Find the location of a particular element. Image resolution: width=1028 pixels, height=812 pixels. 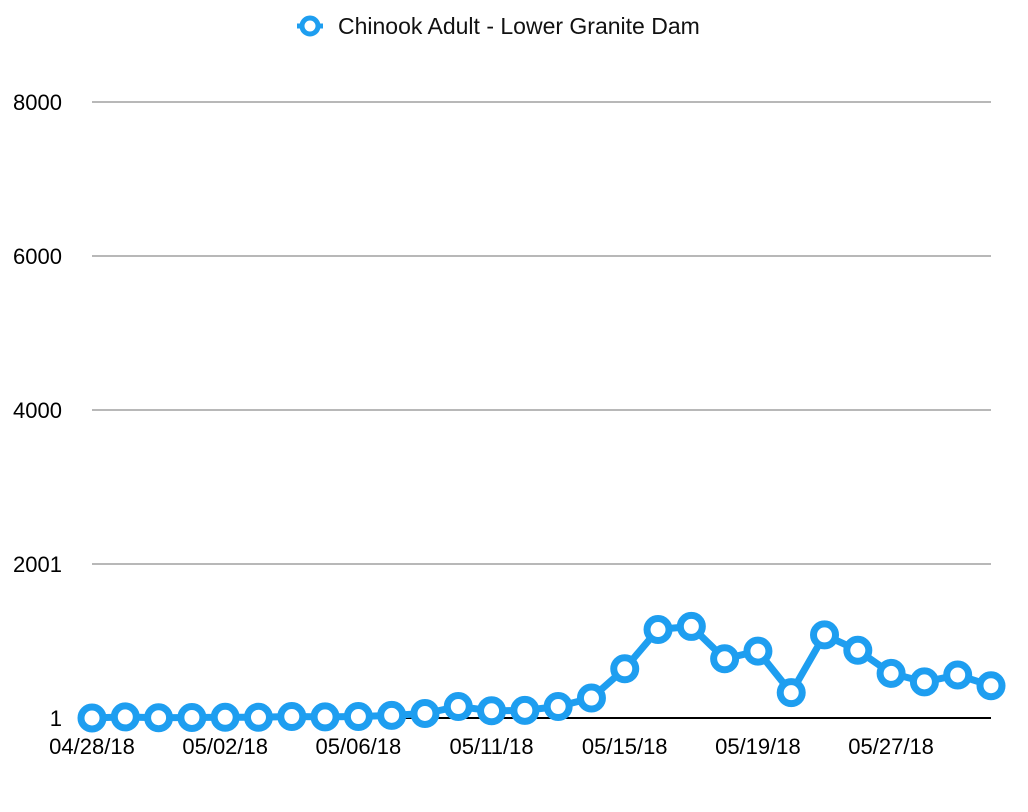

y-tick-label: 4000 is located at coordinates (37, 410).